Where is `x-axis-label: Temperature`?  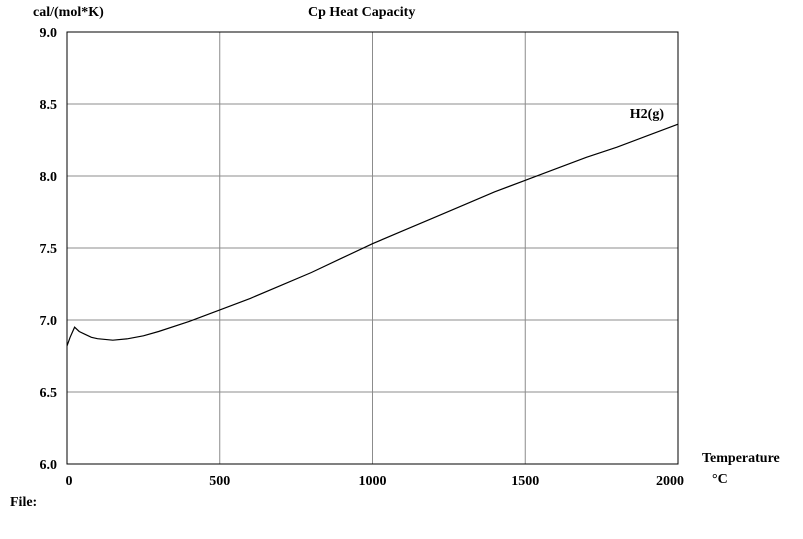 x-axis-label: Temperature is located at coordinates (741, 458).